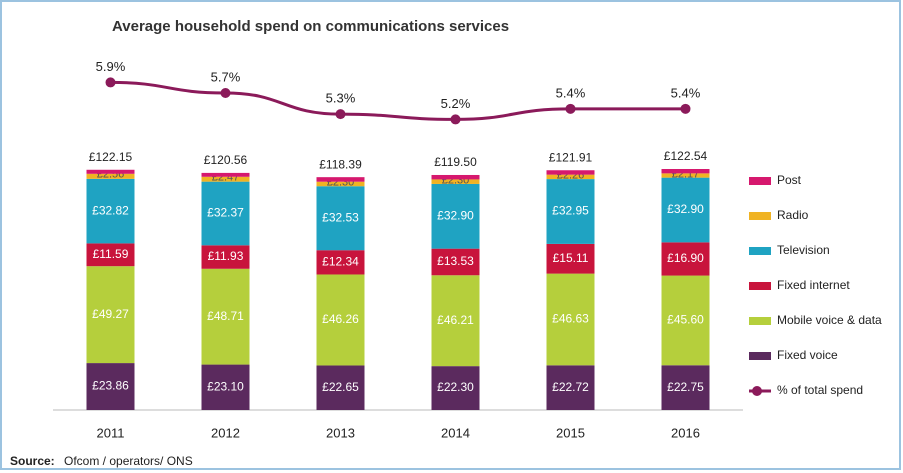 This screenshot has width=903, height=473. Describe the element at coordinates (803, 250) in the screenshot. I see `legend-label: Television` at that location.